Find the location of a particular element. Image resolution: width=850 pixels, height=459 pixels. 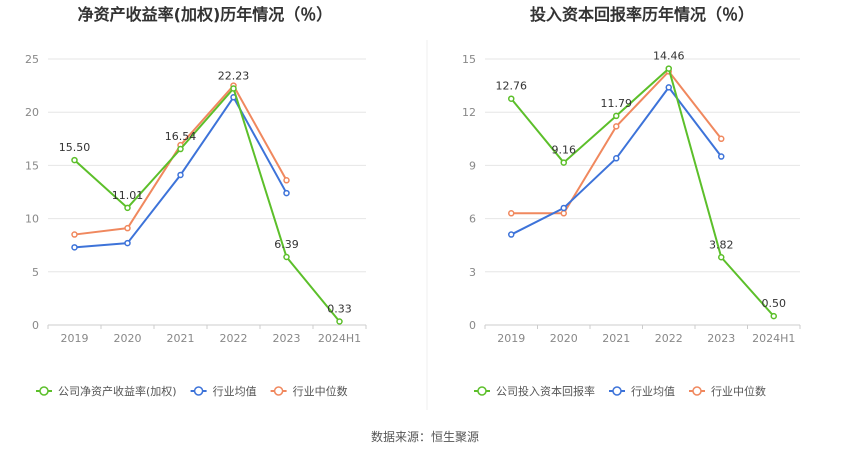

data-label: 6.39 is located at coordinates (286, 244).